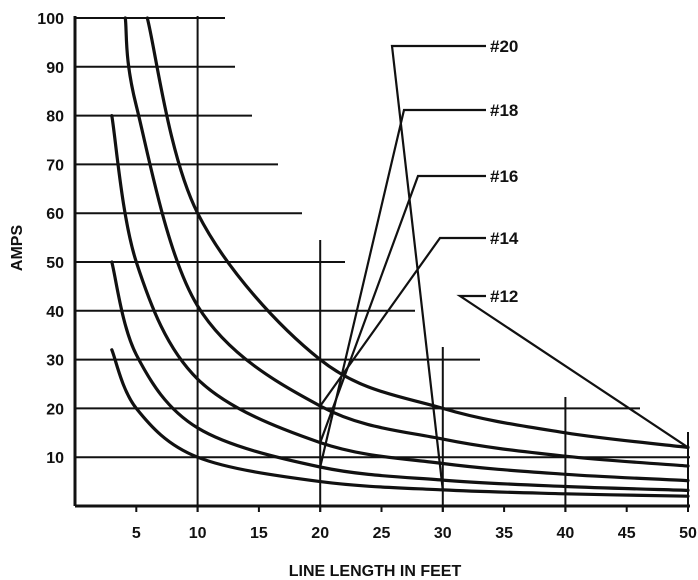 This screenshot has height=580, width=698. What do you see at coordinates (320, 533) in the screenshot?
I see `x-tick-label: 20` at bounding box center [320, 533].